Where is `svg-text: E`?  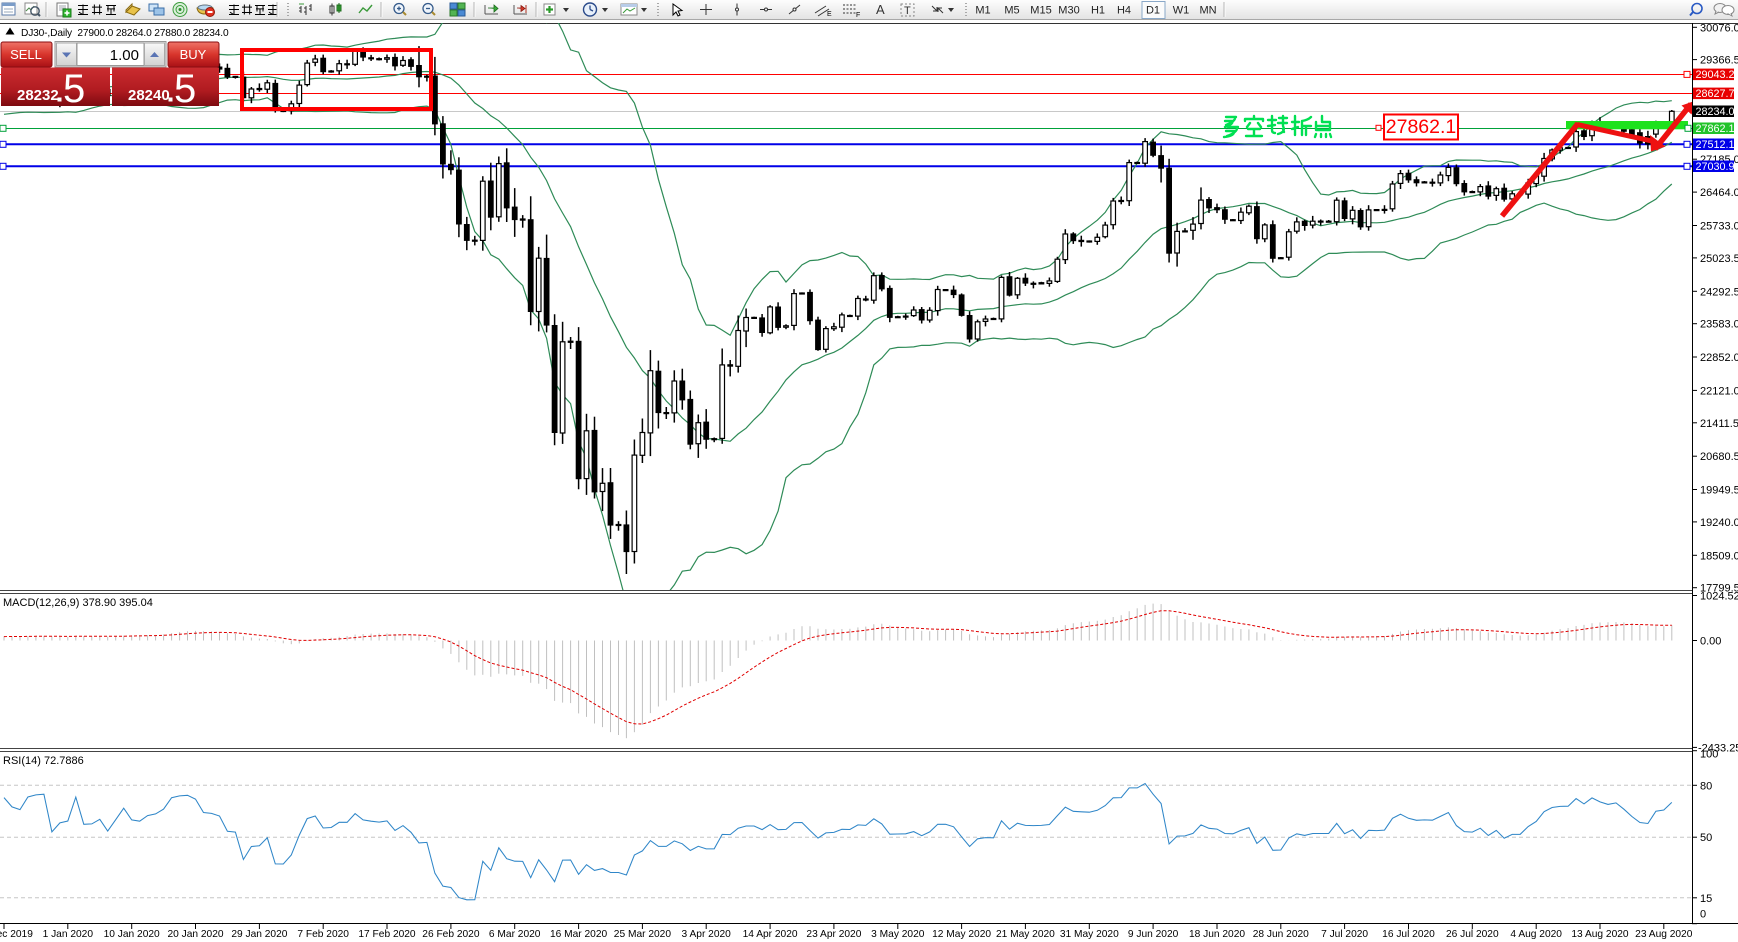 svg-text: E is located at coordinates (829, 14).